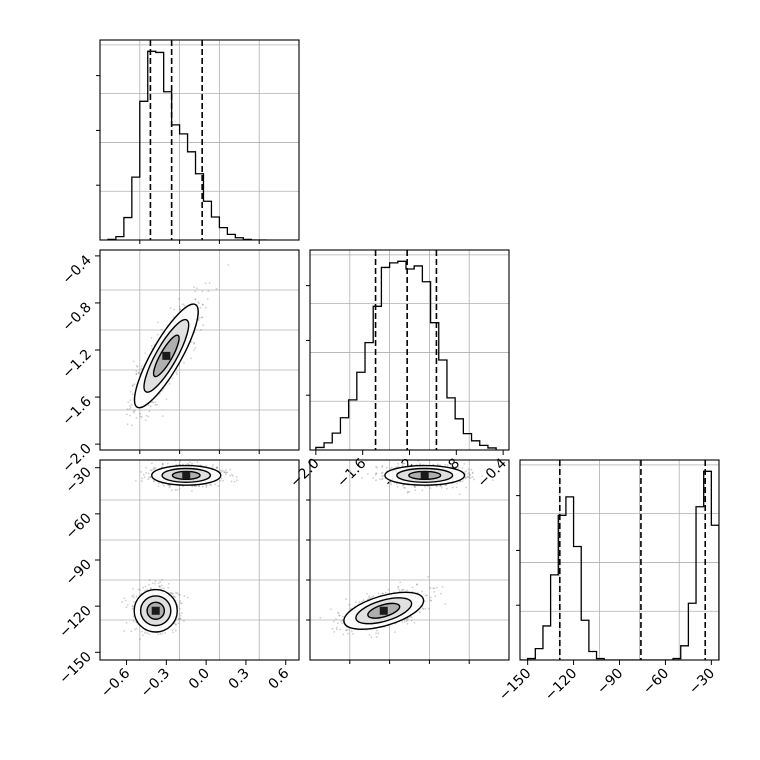  Describe the element at coordinates (199, 679) in the screenshot. I see `x-tick-label: 0.0` at that location.